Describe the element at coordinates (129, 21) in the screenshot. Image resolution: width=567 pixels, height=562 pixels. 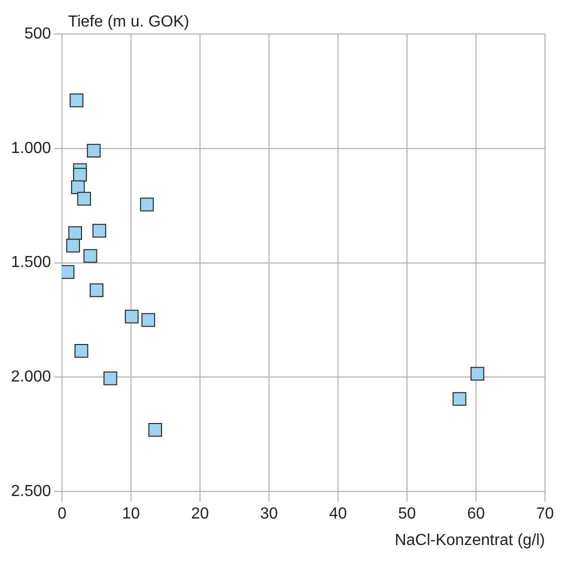
I see `y-axis-title: Tiefe (m u. GOK)` at that location.